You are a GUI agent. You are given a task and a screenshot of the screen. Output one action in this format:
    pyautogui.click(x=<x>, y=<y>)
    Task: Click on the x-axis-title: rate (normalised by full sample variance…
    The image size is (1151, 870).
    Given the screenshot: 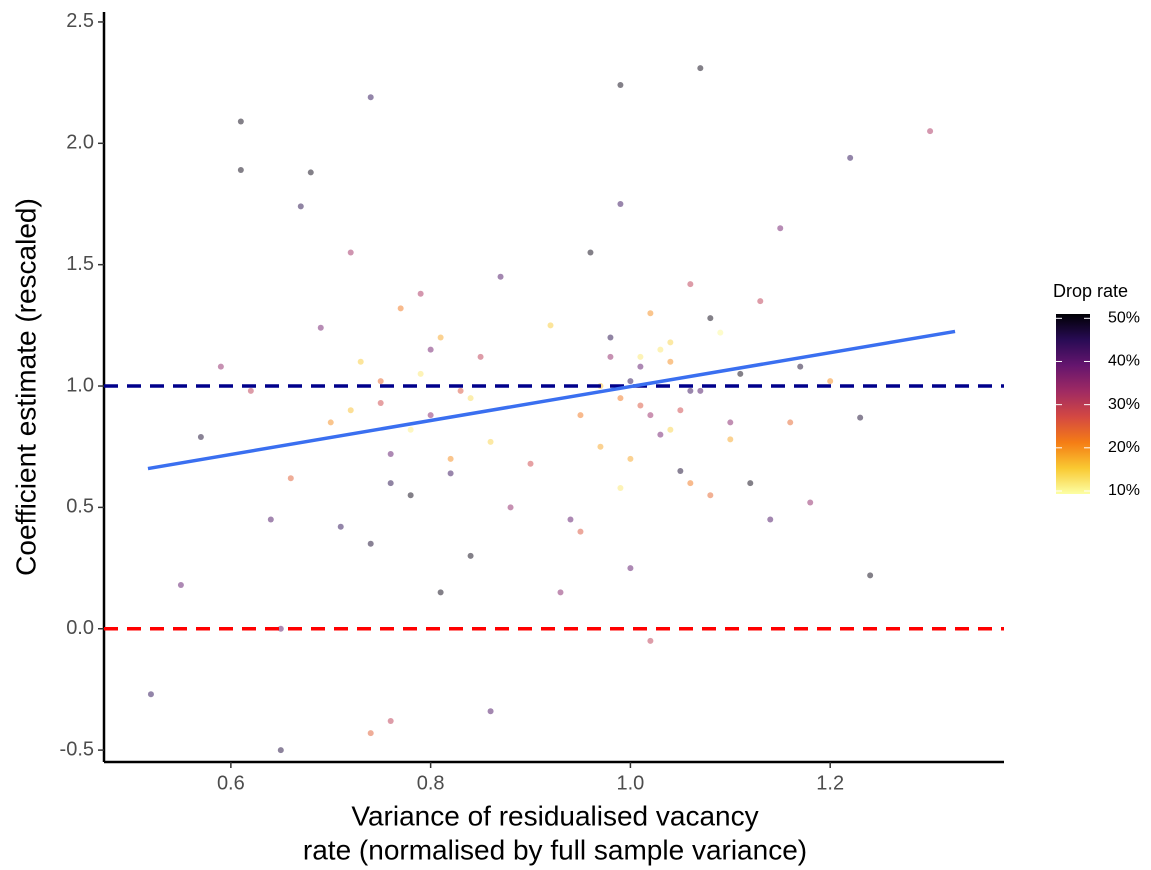 What is the action you would take?
    pyautogui.click(x=555, y=849)
    